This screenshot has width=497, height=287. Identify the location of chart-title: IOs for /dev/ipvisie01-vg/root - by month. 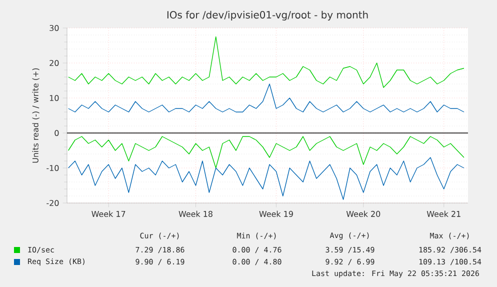
(267, 15).